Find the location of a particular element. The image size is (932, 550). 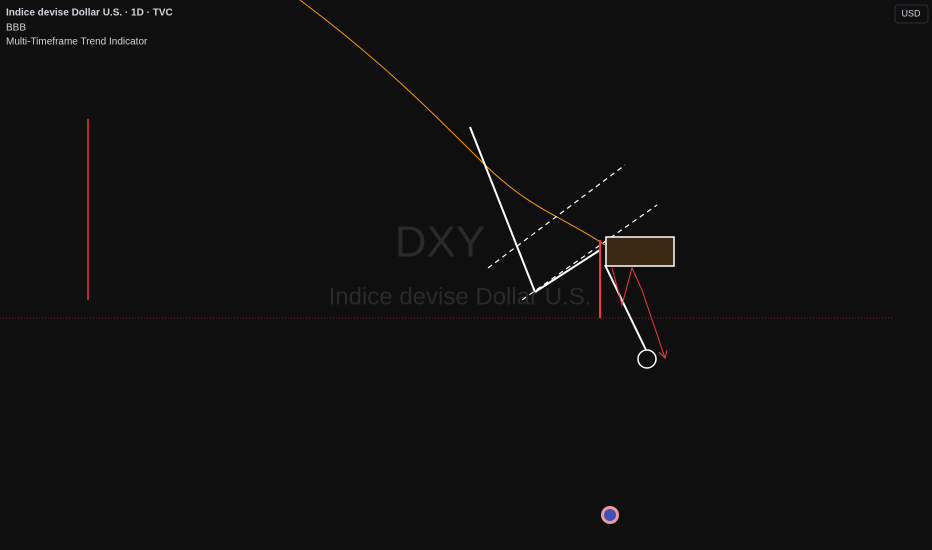

watermark-name: Indice devise Dollar U.S. is located at coordinates (460, 296).